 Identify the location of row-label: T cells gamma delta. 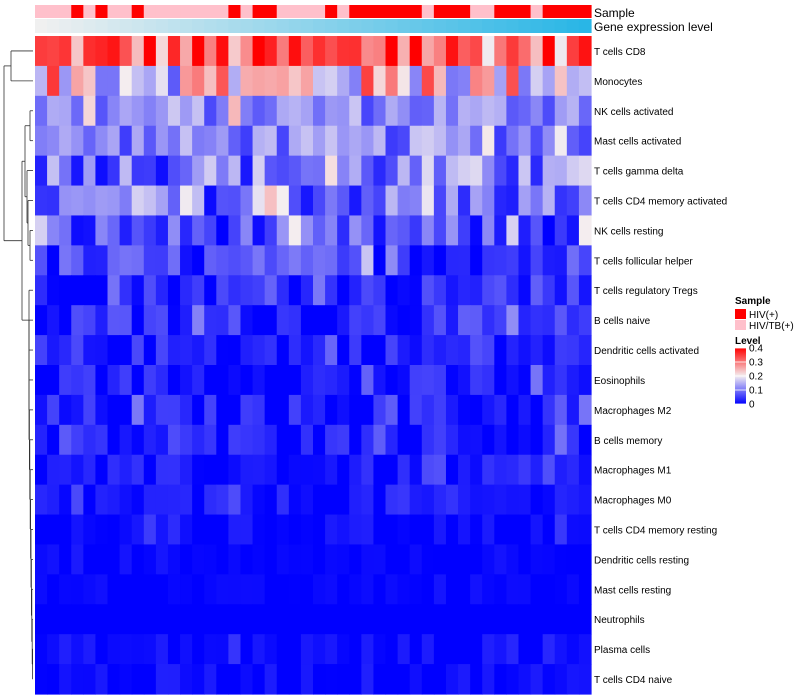
(639, 172).